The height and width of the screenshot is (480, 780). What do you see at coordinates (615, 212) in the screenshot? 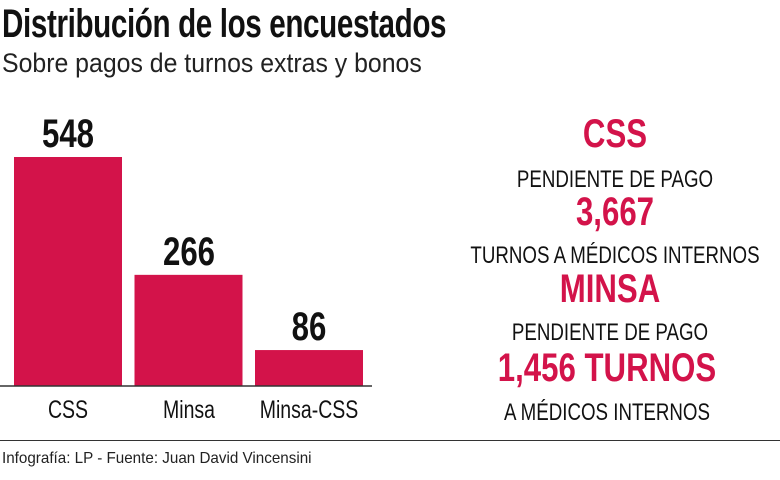
I see `css-pending-value: 3,667` at bounding box center [615, 212].